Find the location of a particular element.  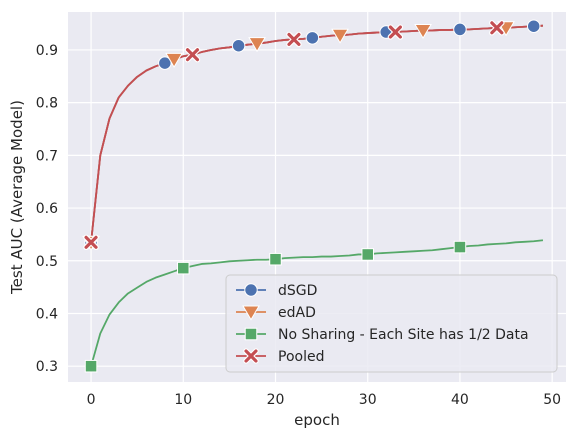

legend-label-dsgd: dSGD is located at coordinates (297, 291).